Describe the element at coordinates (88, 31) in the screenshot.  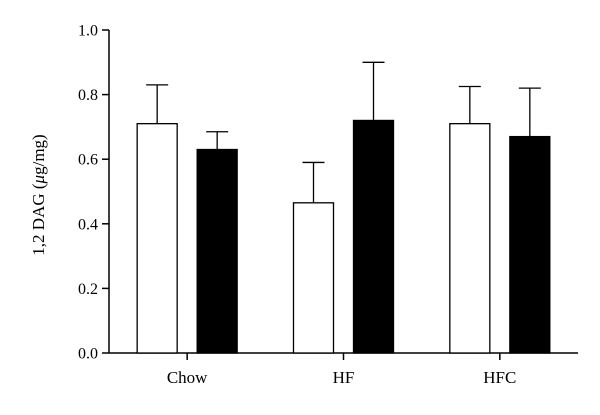
I see `y-tick-label: 1.0` at that location.